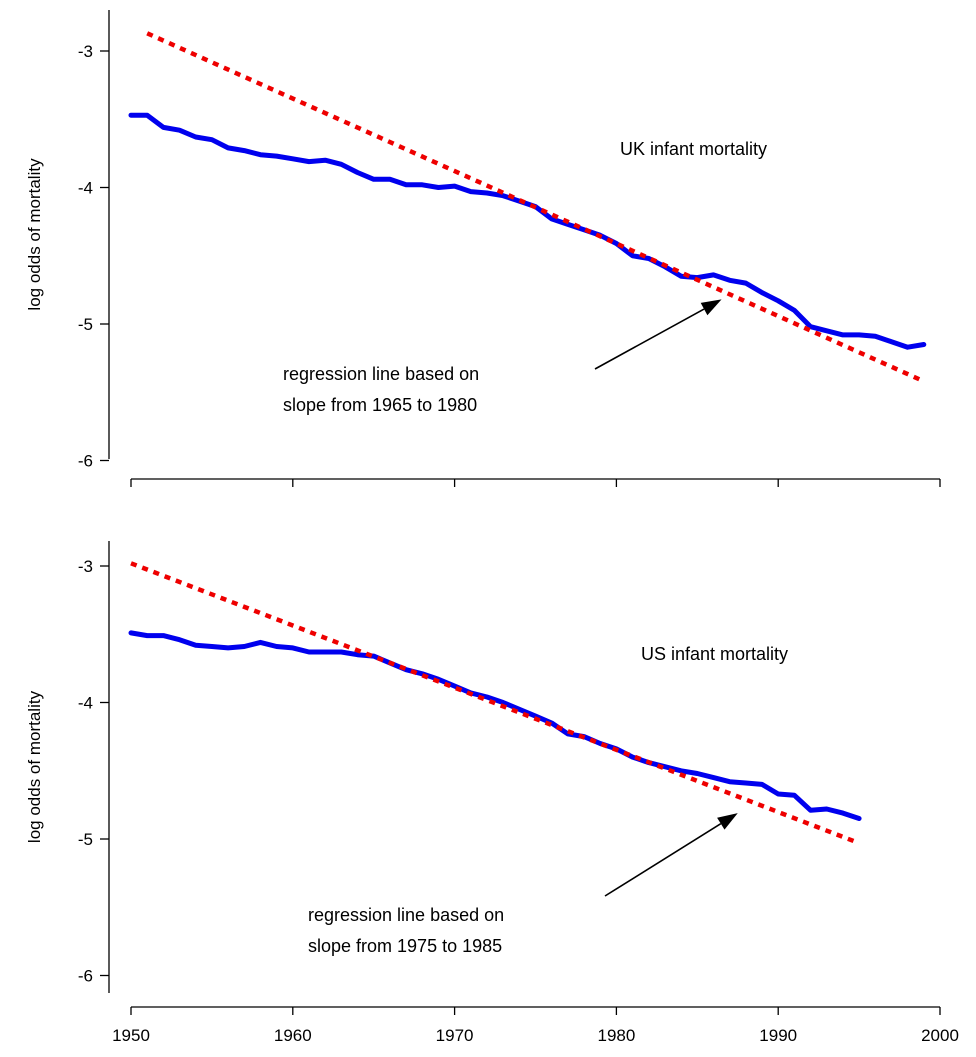 The height and width of the screenshot is (1057, 976). Describe the element at coordinates (616, 1035) in the screenshot. I see `x-tick-label: 1980` at that location.